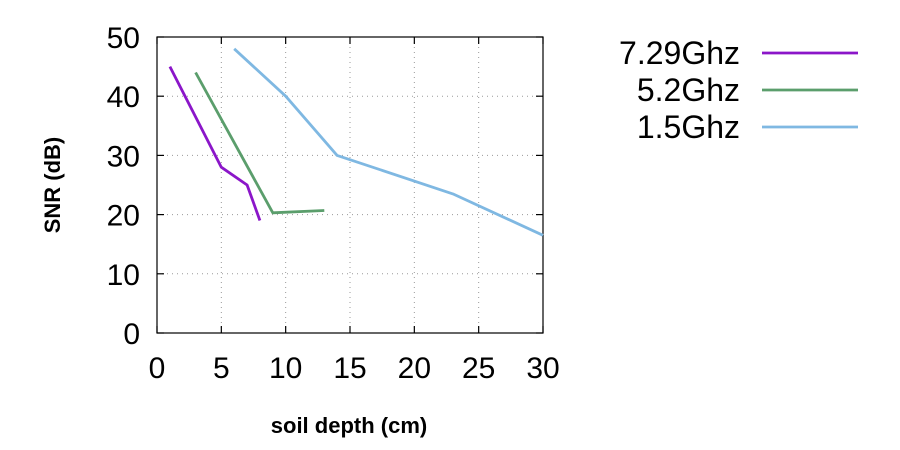  Describe the element at coordinates (123, 38) in the screenshot. I see `y-tick-label: 50` at that location.